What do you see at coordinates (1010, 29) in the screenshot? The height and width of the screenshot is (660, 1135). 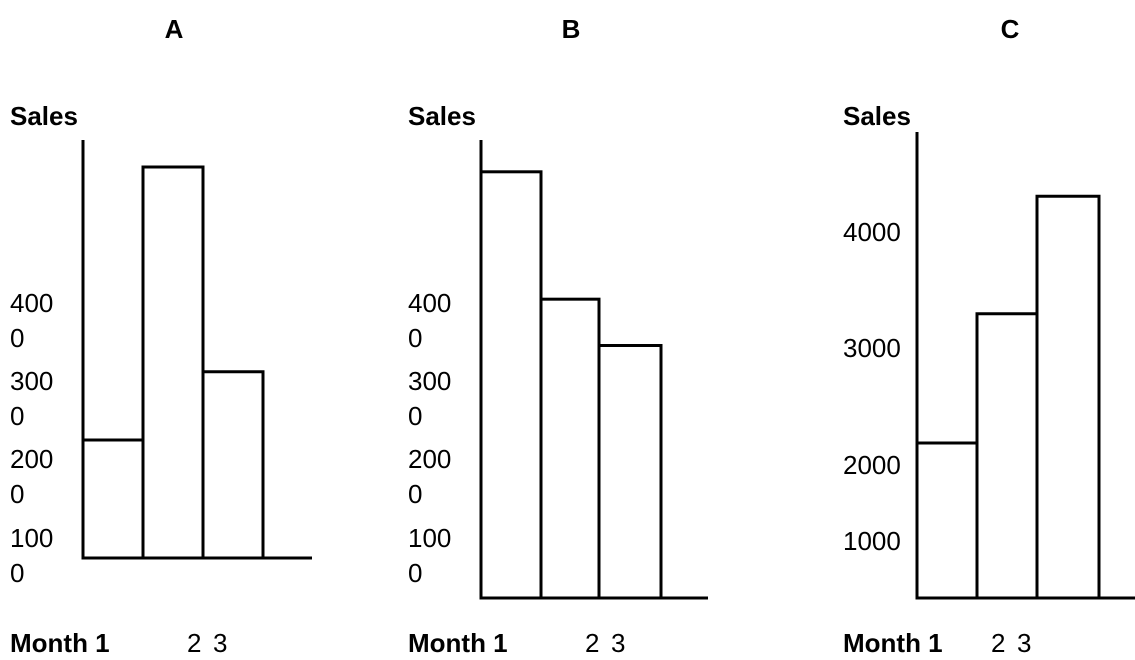 I see `panel-title: C` at bounding box center [1010, 29].